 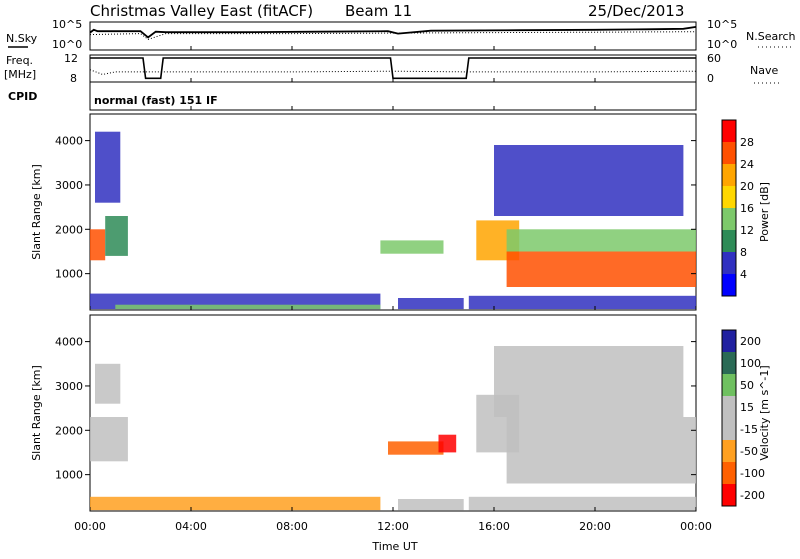 What do you see at coordinates (764, 212) in the screenshot?
I see `power-colorbar-label: Power [dB]` at bounding box center [764, 212].